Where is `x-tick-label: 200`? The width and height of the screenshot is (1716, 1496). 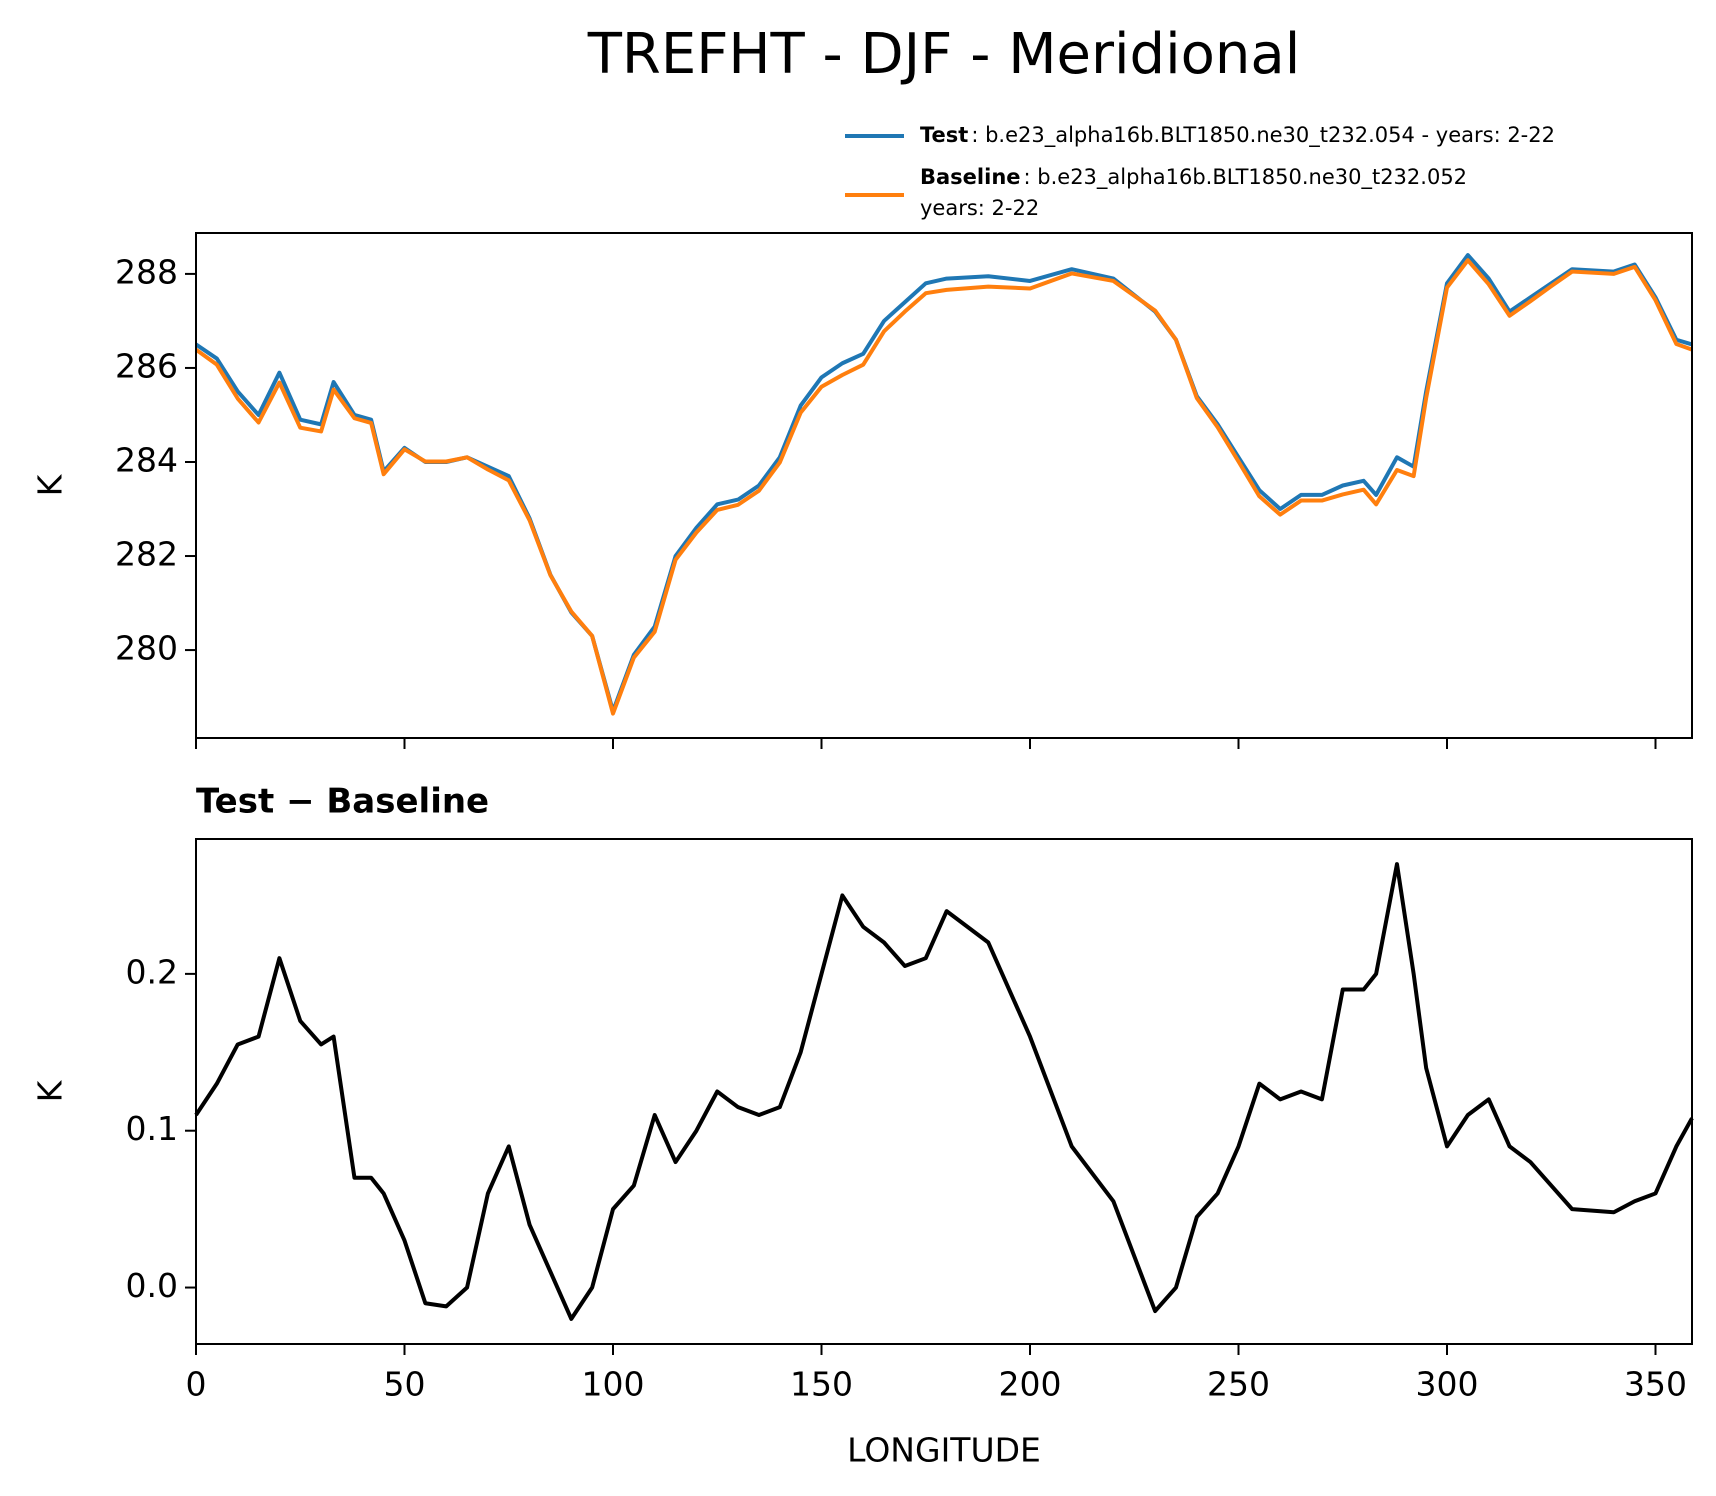
x-tick-label: 200 is located at coordinates (1030, 1384).